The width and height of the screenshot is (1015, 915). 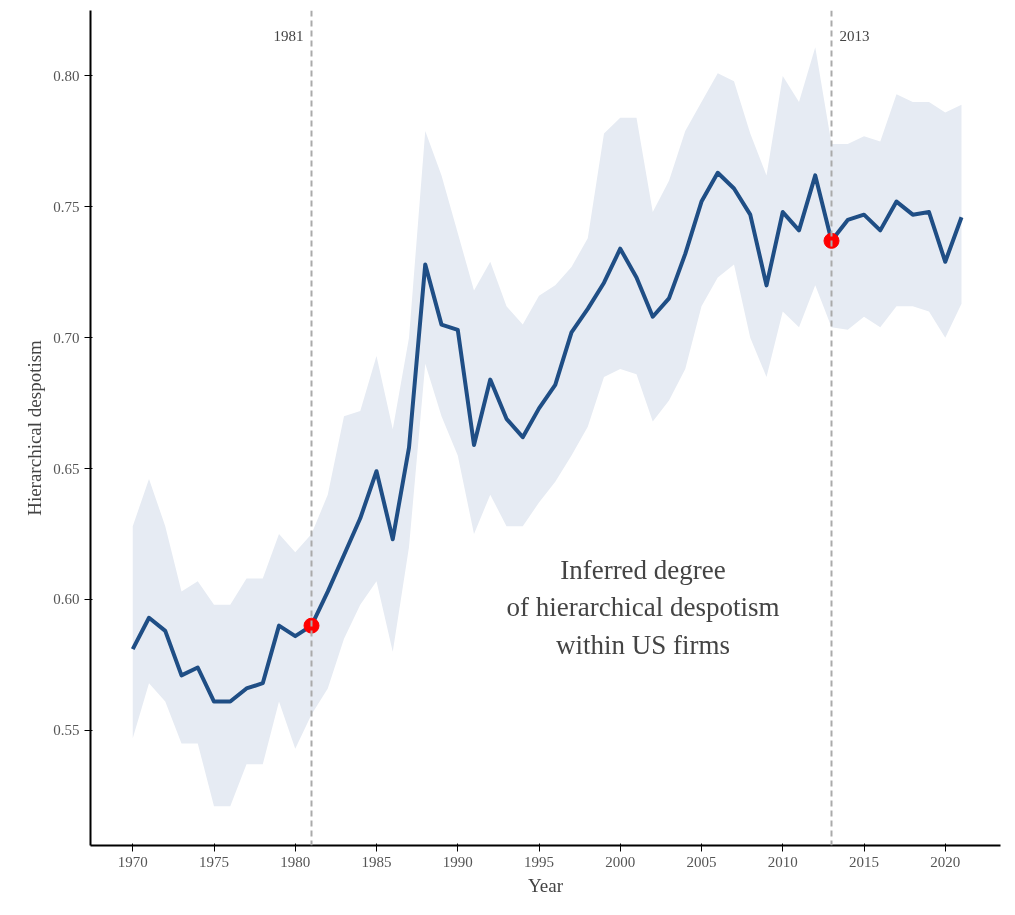 What do you see at coordinates (66, 337) in the screenshot?
I see `y-tick-label: 0.70` at bounding box center [66, 337].